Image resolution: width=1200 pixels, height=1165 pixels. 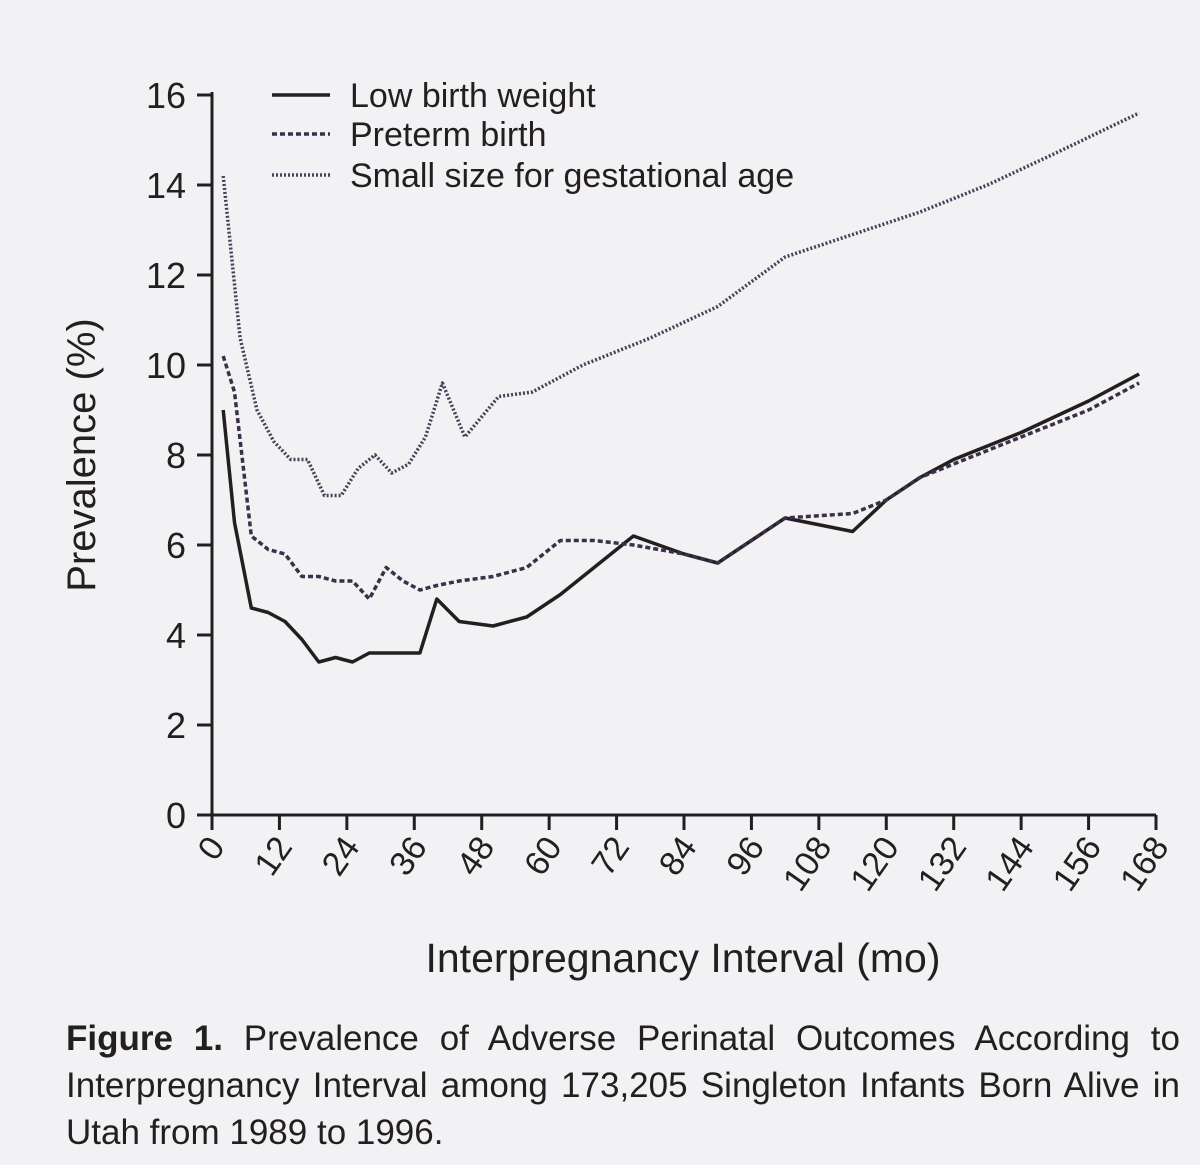 I want to click on y-ticks: 0 2 4 6 8 10 12 14 16, so click(x=179, y=455).